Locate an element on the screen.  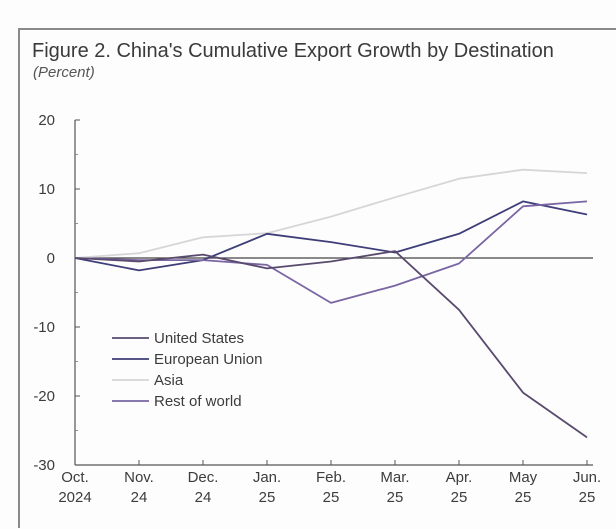
legend-label-united-states: United States is located at coordinates (199, 338).